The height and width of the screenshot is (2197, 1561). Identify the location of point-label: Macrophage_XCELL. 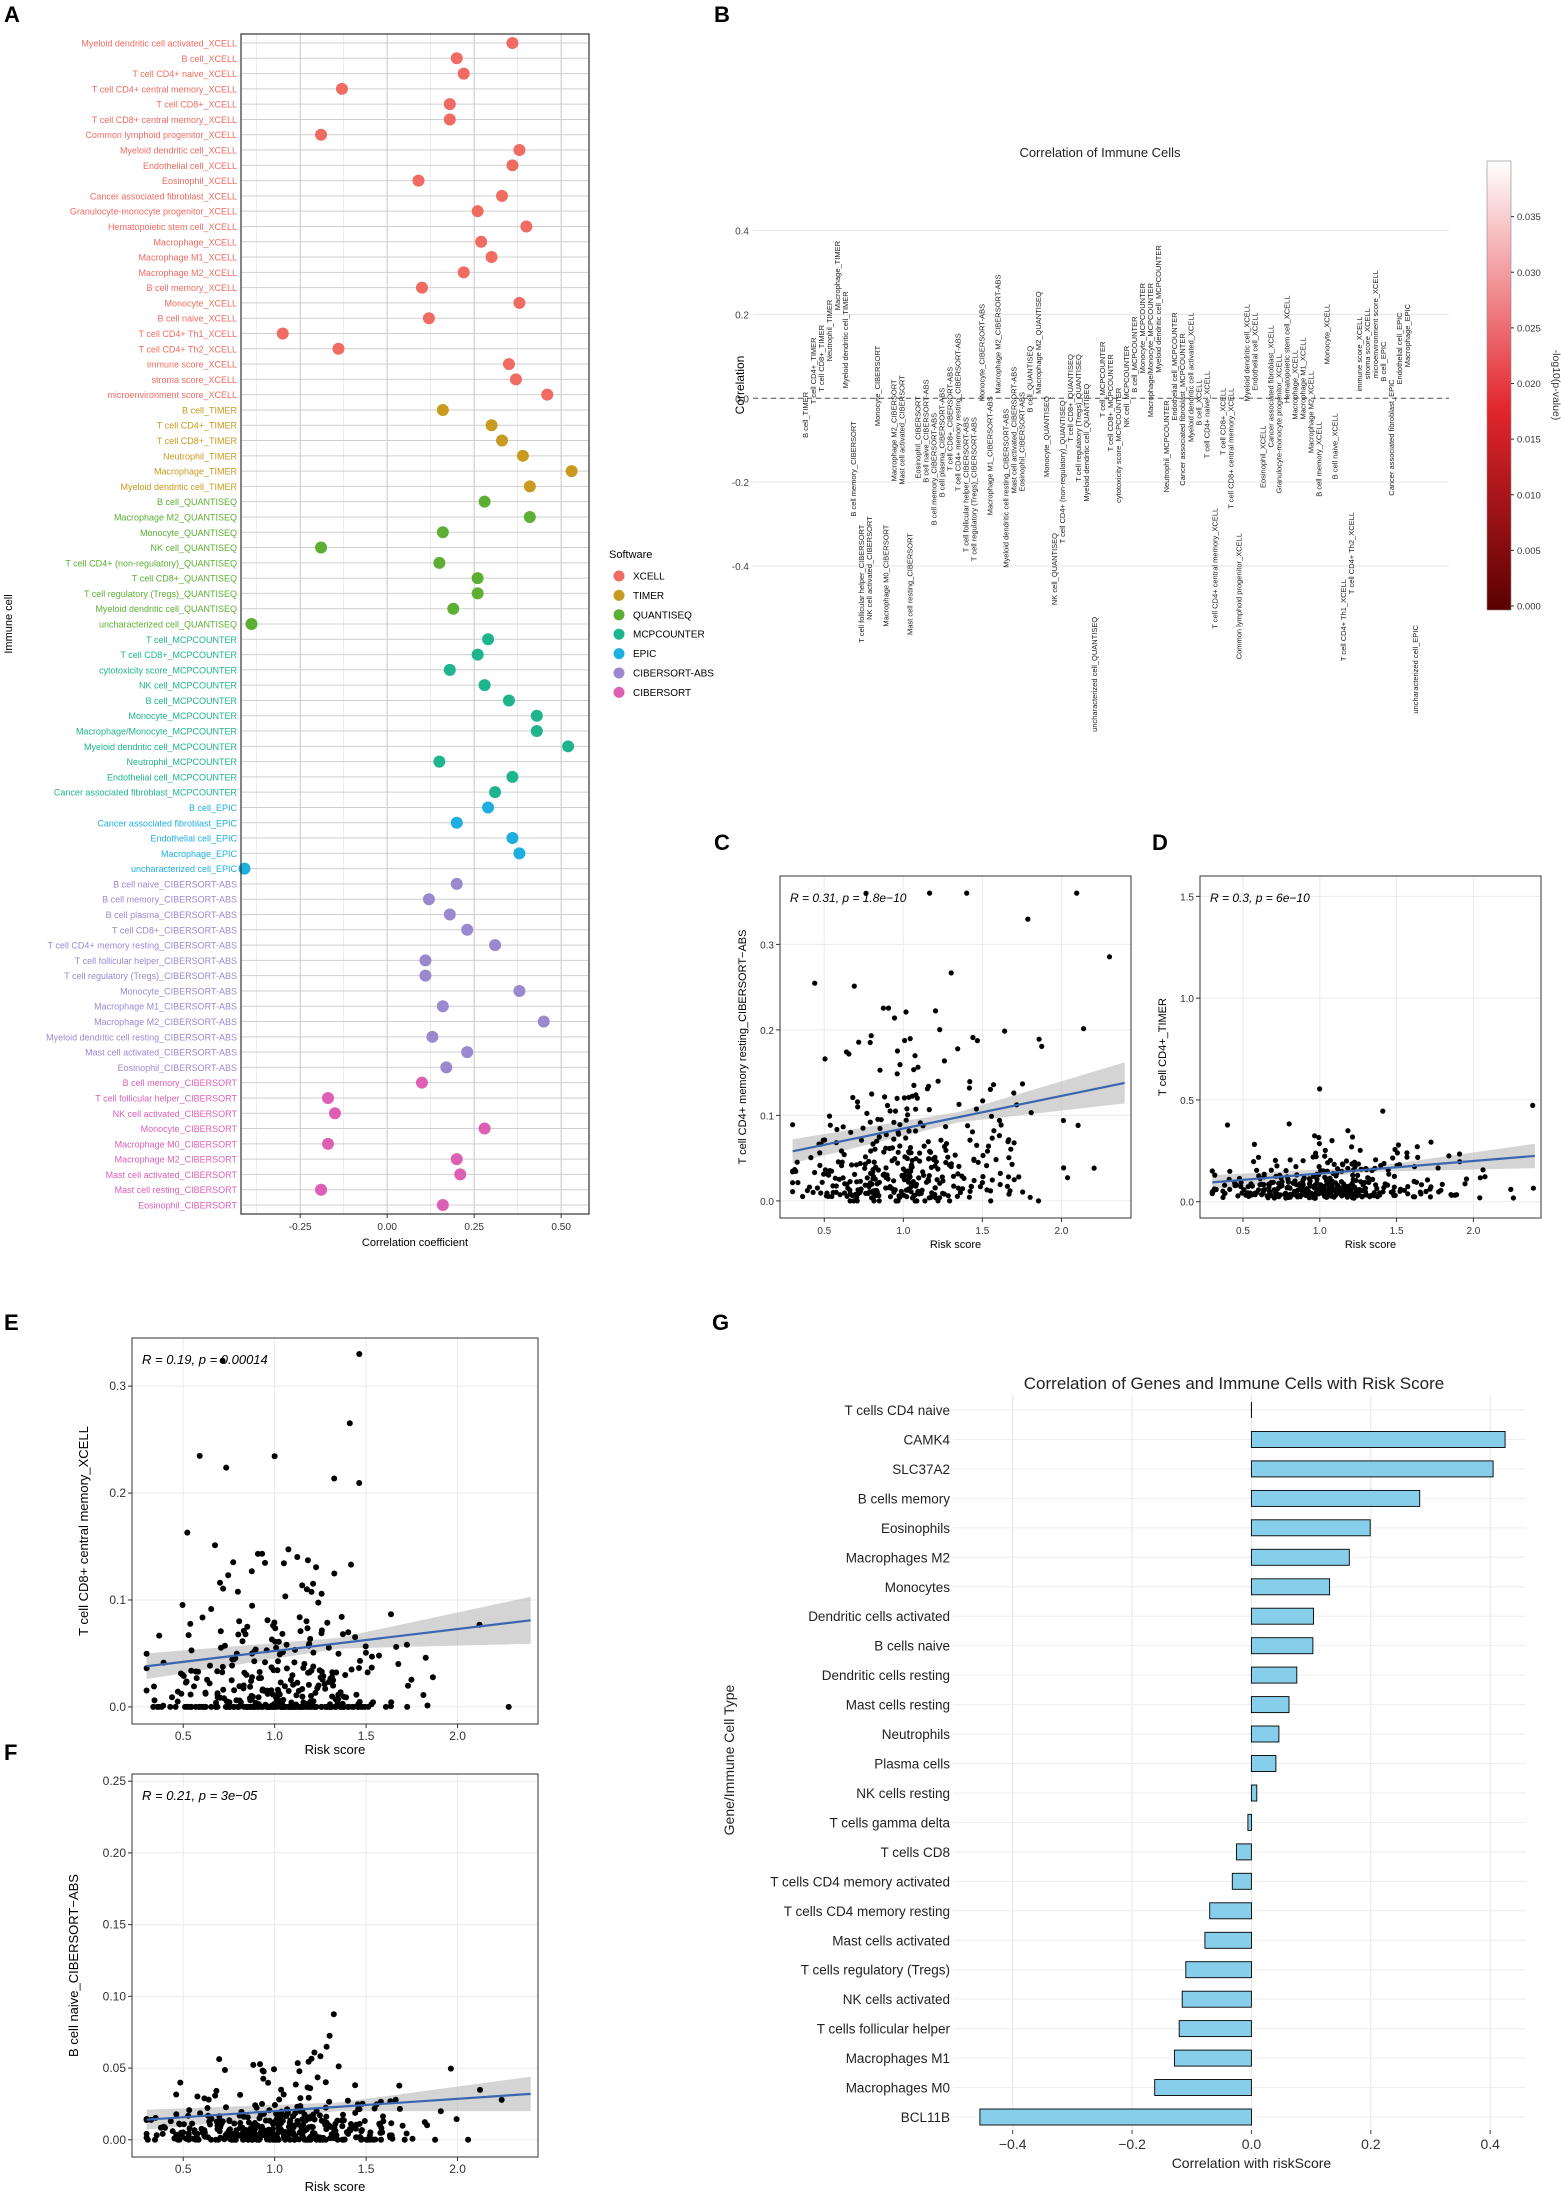
(1295, 385).